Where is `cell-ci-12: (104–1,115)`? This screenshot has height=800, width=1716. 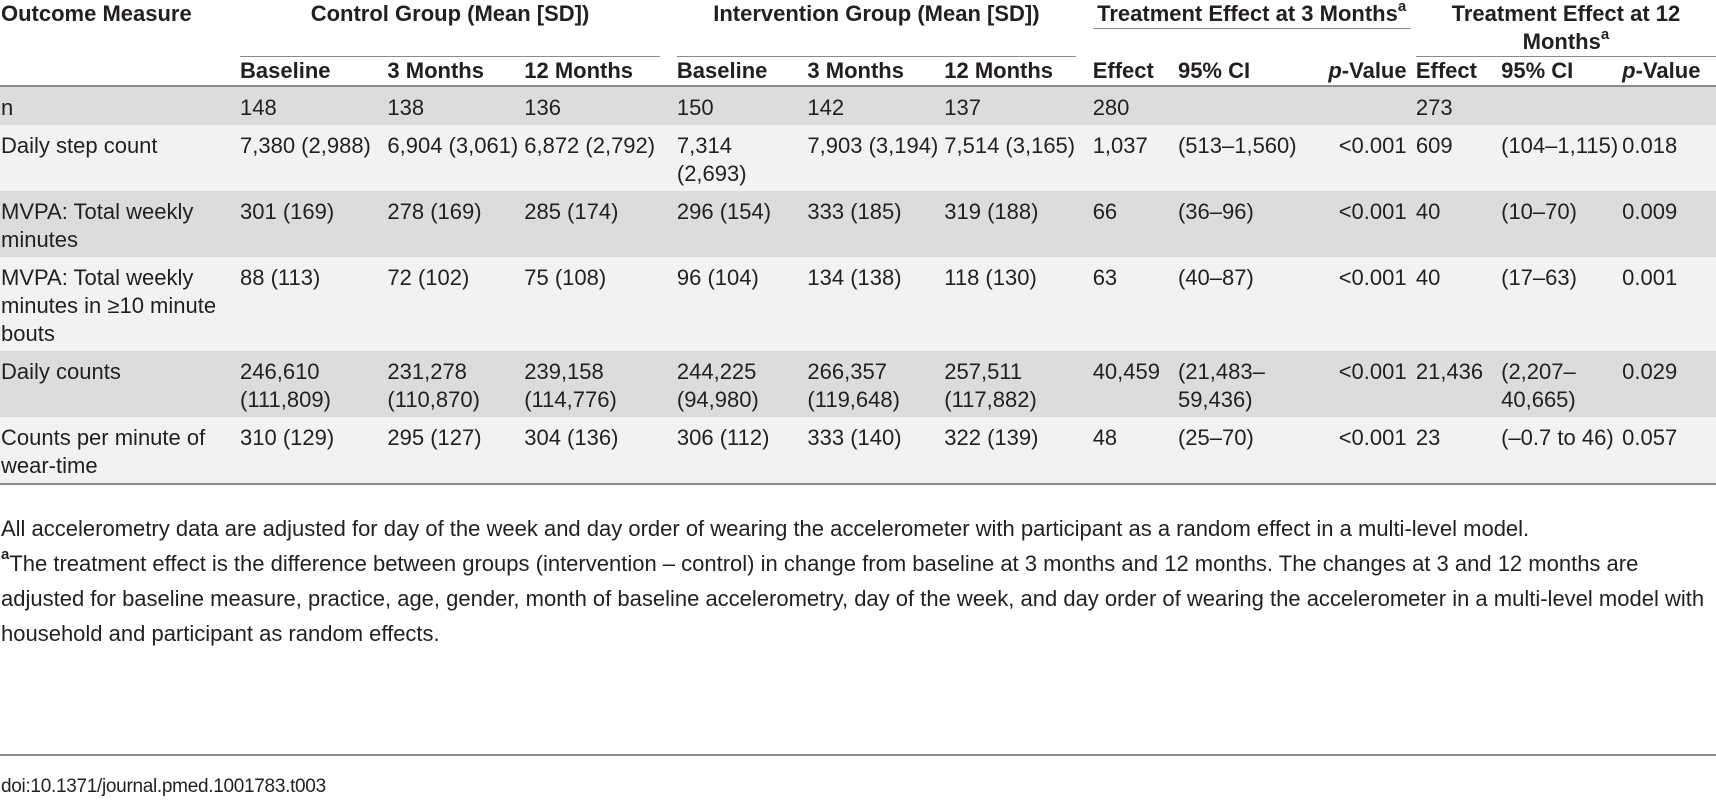
cell-ci-12: (104–1,115) is located at coordinates (1560, 145).